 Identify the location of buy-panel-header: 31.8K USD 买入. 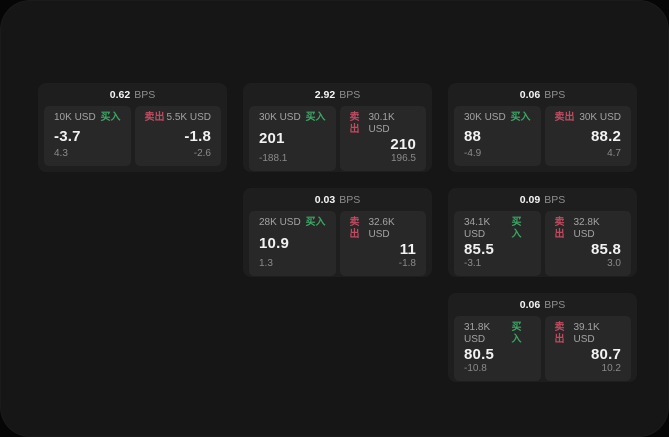
(497, 334).